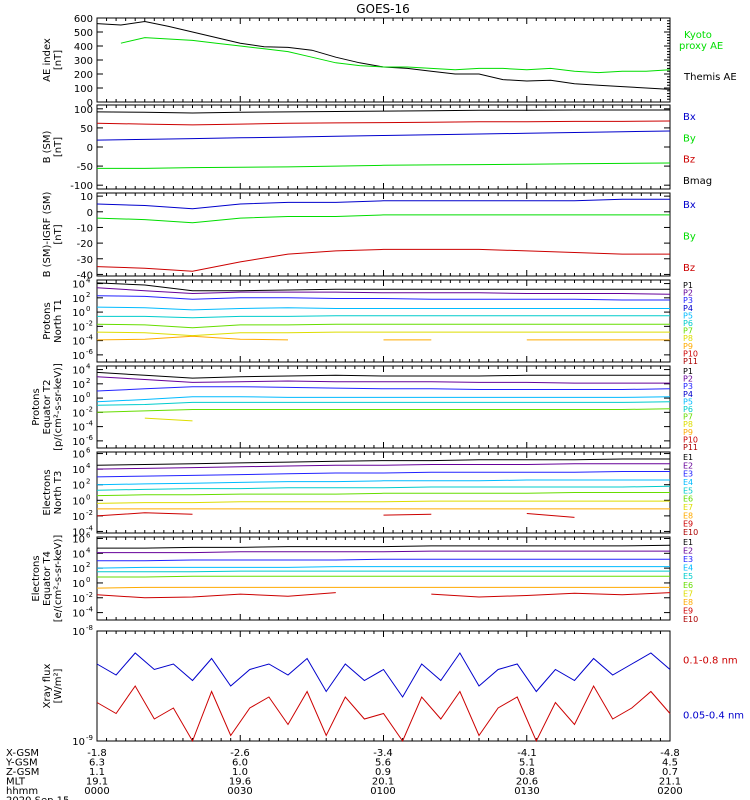 The height and width of the screenshot is (800, 750). I want to click on legend-entry: P2, so click(688, 293).